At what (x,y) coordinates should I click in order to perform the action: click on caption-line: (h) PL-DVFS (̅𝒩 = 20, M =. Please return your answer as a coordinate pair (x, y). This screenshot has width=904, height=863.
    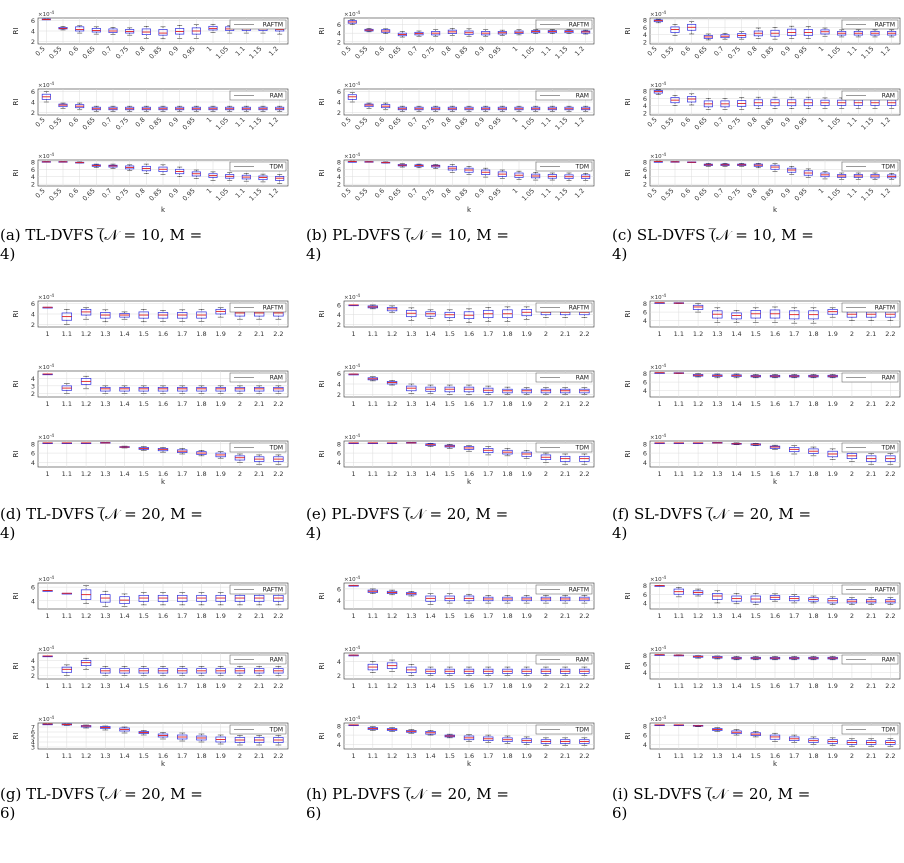
    Looking at the image, I should click on (407, 794).